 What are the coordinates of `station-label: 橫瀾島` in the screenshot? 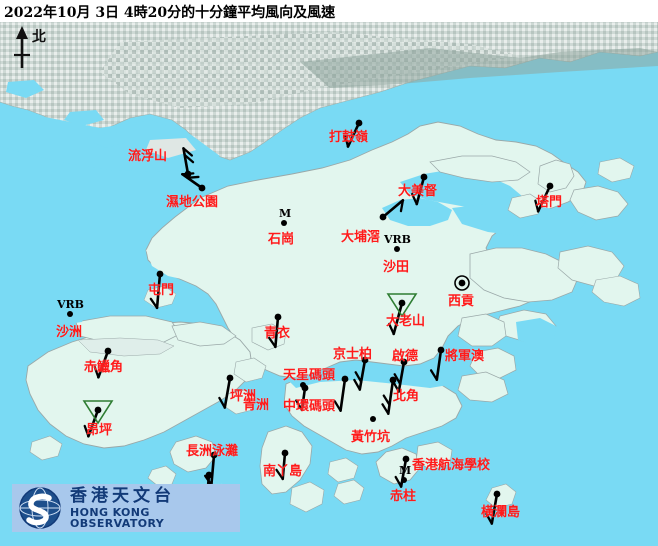 It's located at (501, 512).